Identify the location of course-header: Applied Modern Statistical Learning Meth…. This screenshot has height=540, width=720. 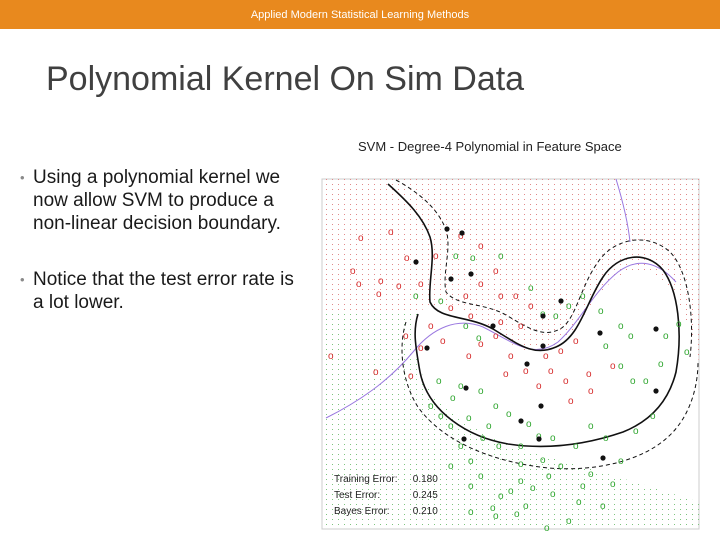
(360, 14).